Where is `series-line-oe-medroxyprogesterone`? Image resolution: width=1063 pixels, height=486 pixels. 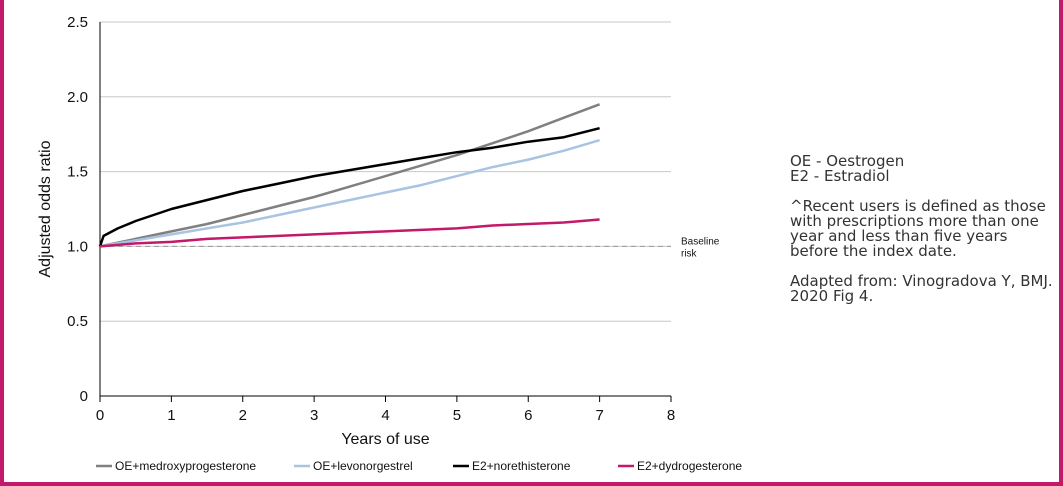 series-line-oe-medroxyprogesterone is located at coordinates (350, 175).